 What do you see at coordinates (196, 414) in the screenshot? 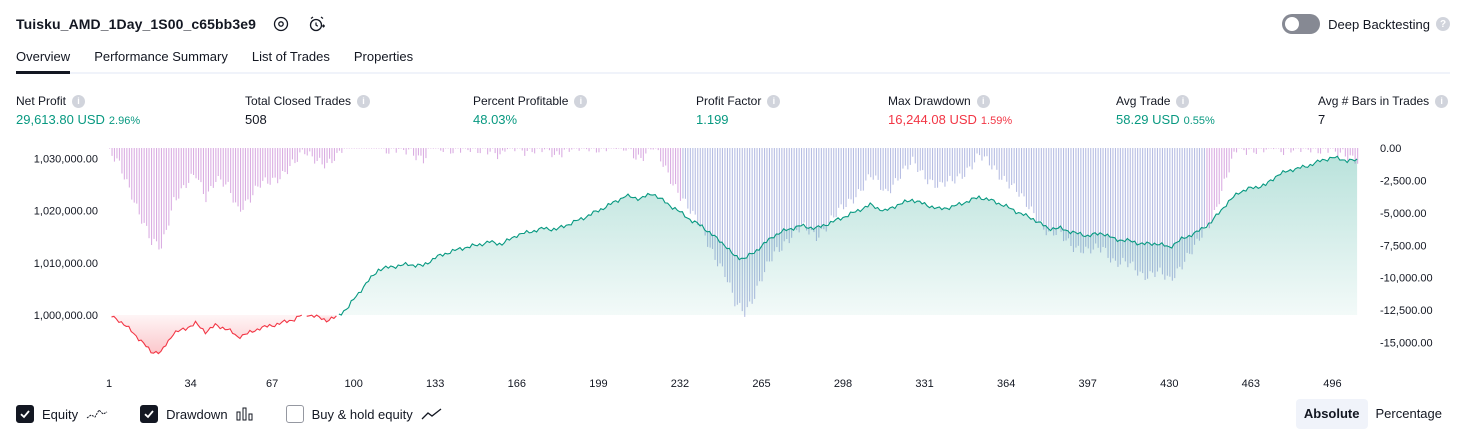
I see `drawdown-toggle: Drawdown` at bounding box center [196, 414].